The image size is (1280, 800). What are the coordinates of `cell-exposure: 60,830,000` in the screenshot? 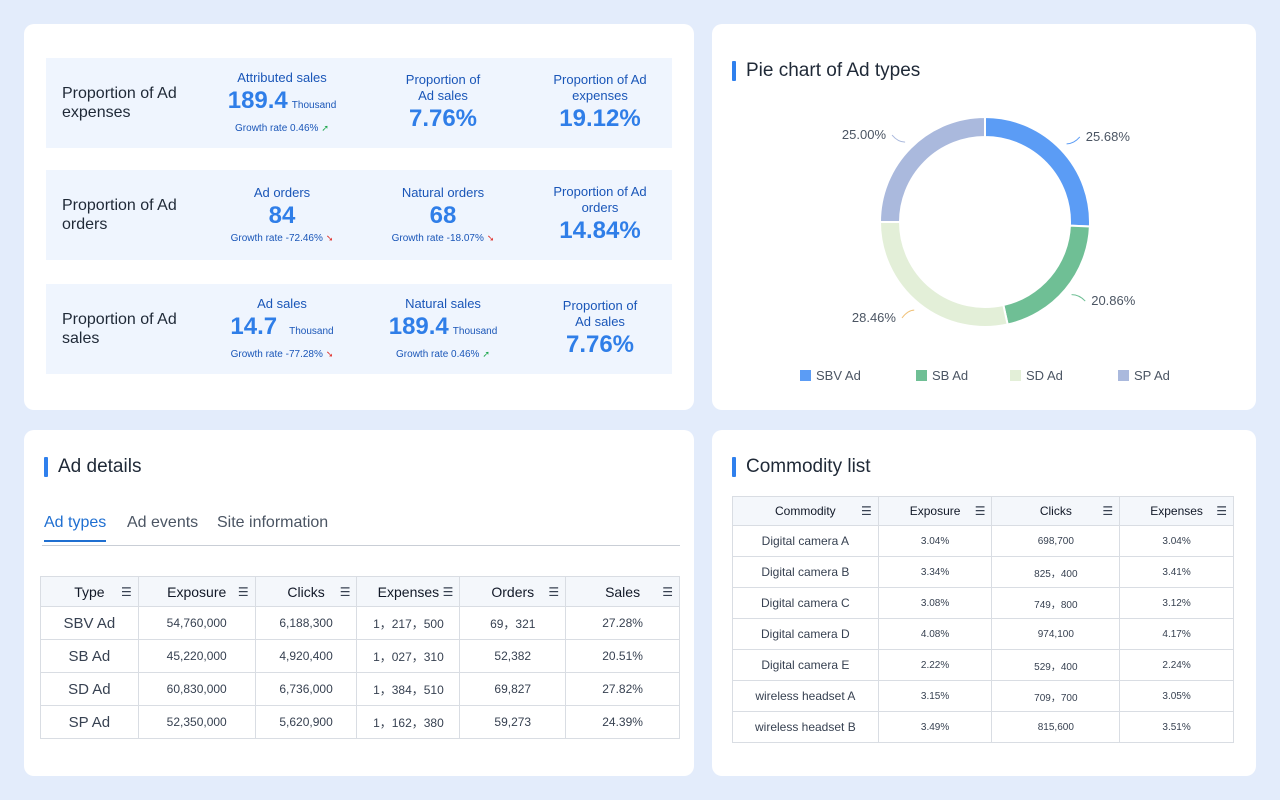 It's located at (196, 689).